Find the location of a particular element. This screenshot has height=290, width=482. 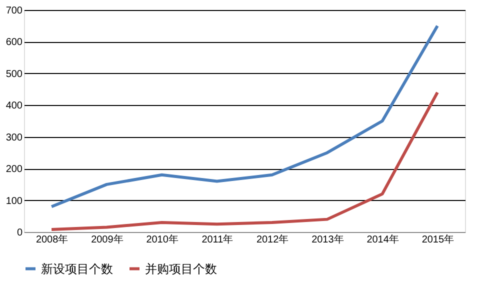

x-tick-label: 2012年 is located at coordinates (272, 240).